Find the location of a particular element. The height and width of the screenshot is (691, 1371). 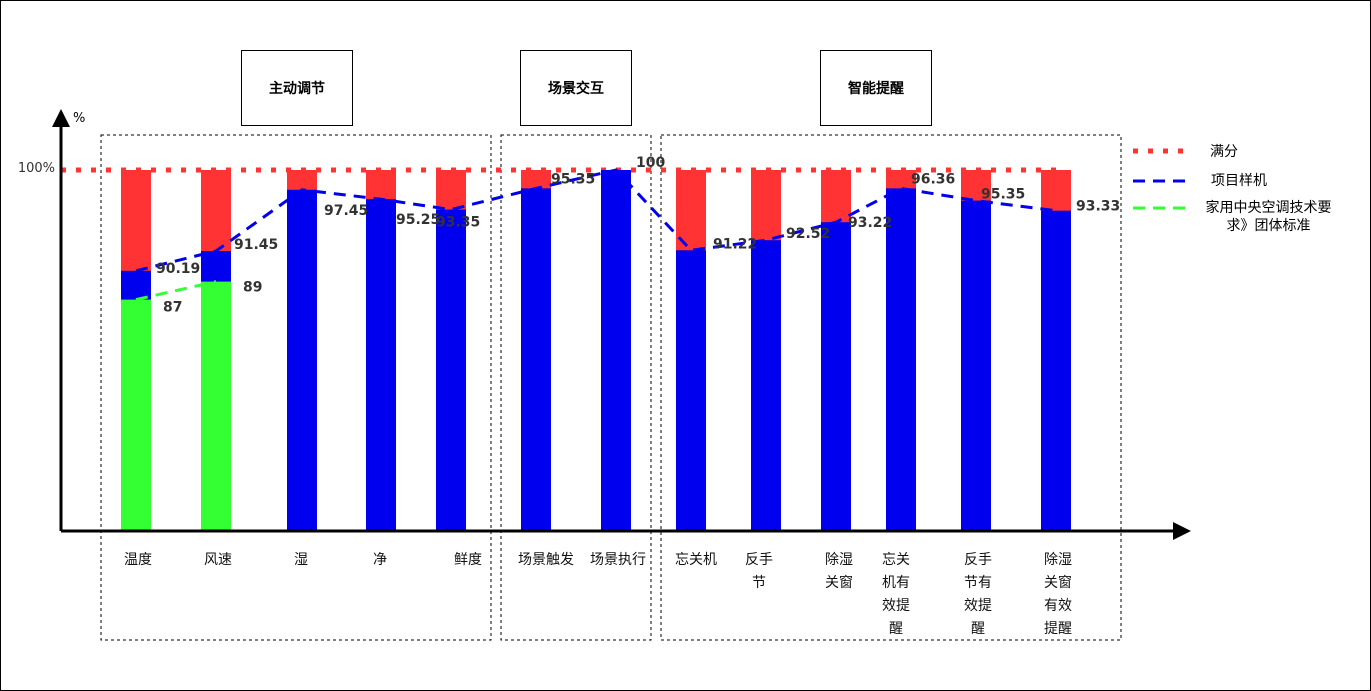

x-axis-arrow is located at coordinates (1182, 531).